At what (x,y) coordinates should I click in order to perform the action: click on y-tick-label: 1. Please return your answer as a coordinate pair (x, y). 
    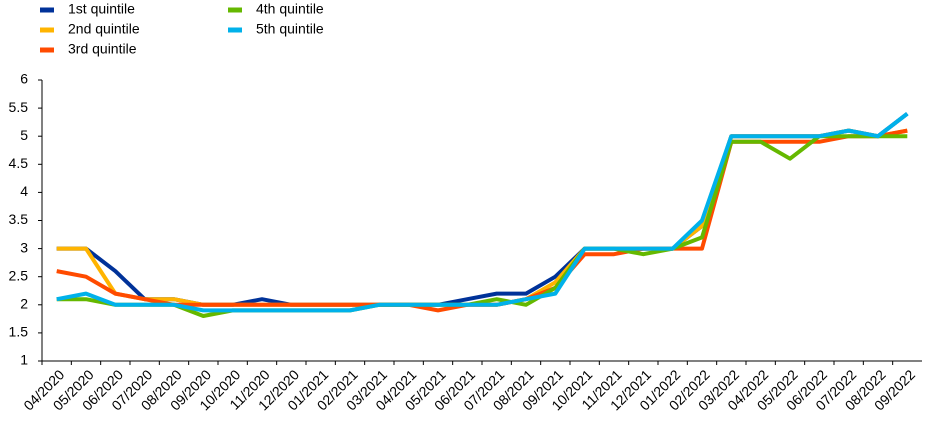
    Looking at the image, I should click on (24, 360).